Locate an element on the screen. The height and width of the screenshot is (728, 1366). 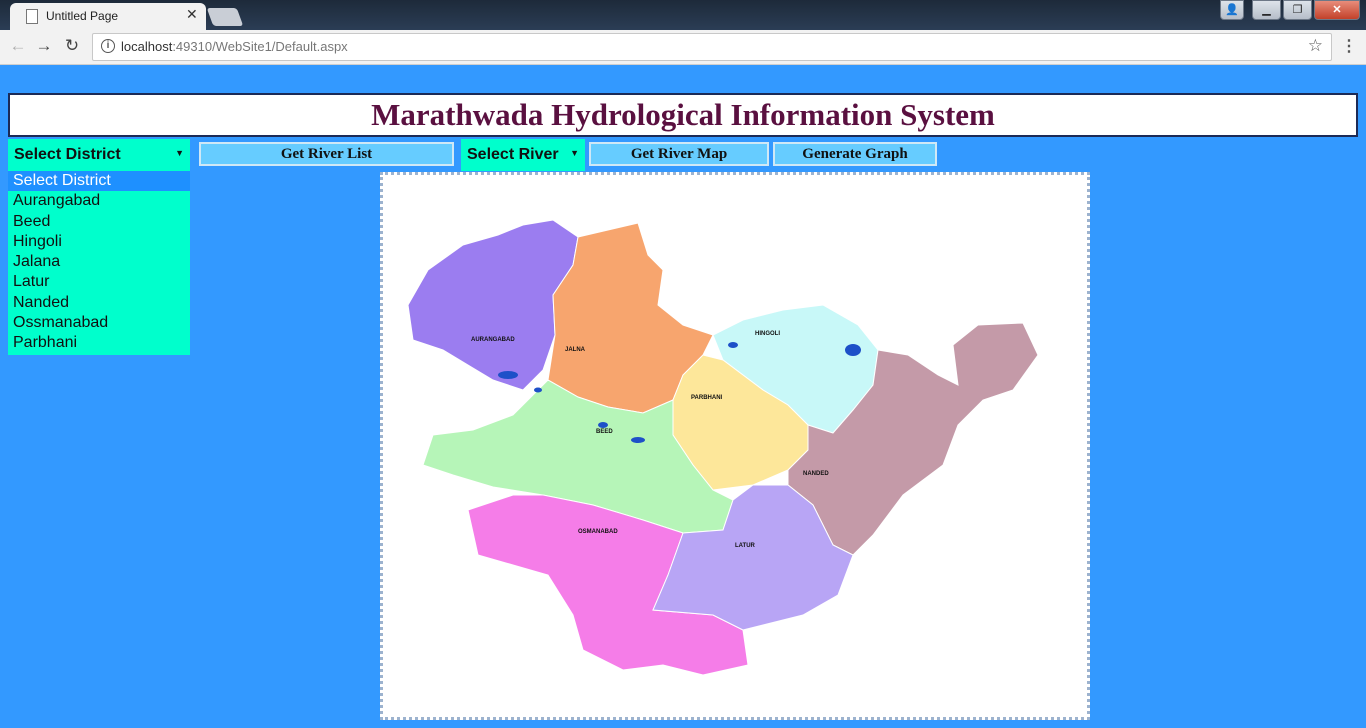
user-icon: 👤 is located at coordinates (1232, 10).